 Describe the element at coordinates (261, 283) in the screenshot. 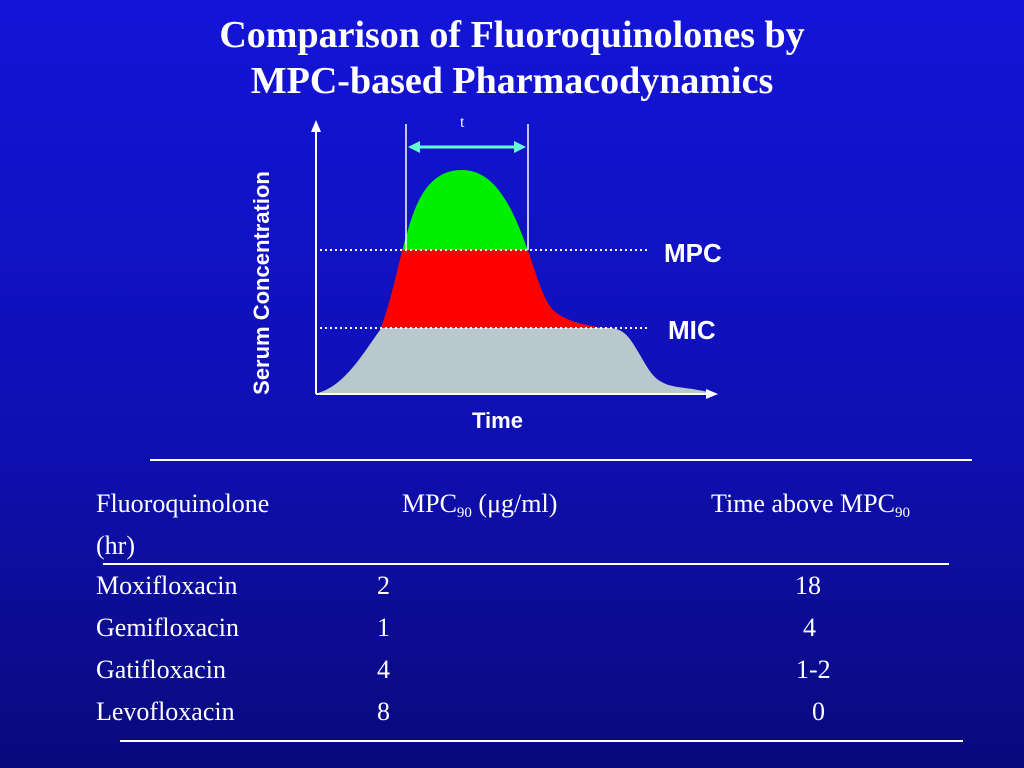

I see `y-axis-label: Serum Concentration` at that location.